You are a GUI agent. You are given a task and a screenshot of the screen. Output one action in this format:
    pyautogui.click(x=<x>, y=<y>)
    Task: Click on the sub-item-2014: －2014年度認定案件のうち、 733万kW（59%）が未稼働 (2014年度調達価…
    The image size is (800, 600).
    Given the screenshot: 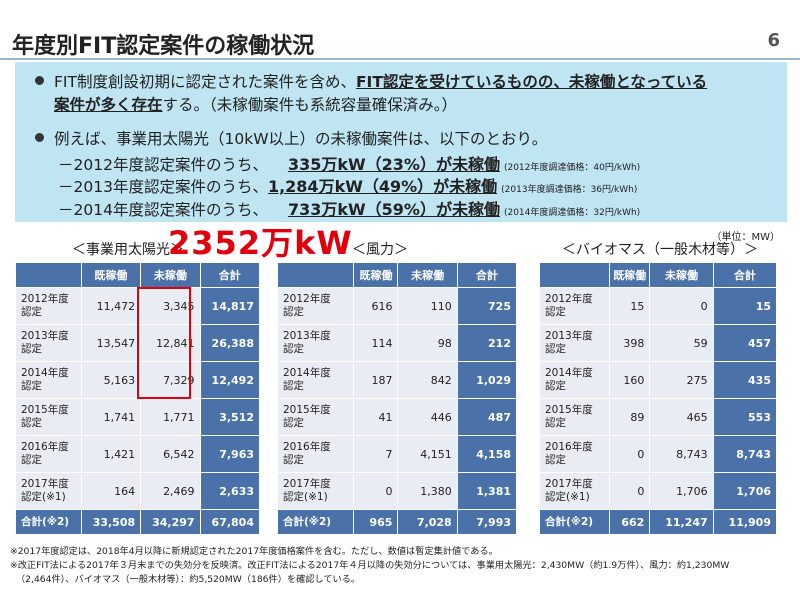 What is the action you would take?
    pyautogui.click(x=349, y=208)
    